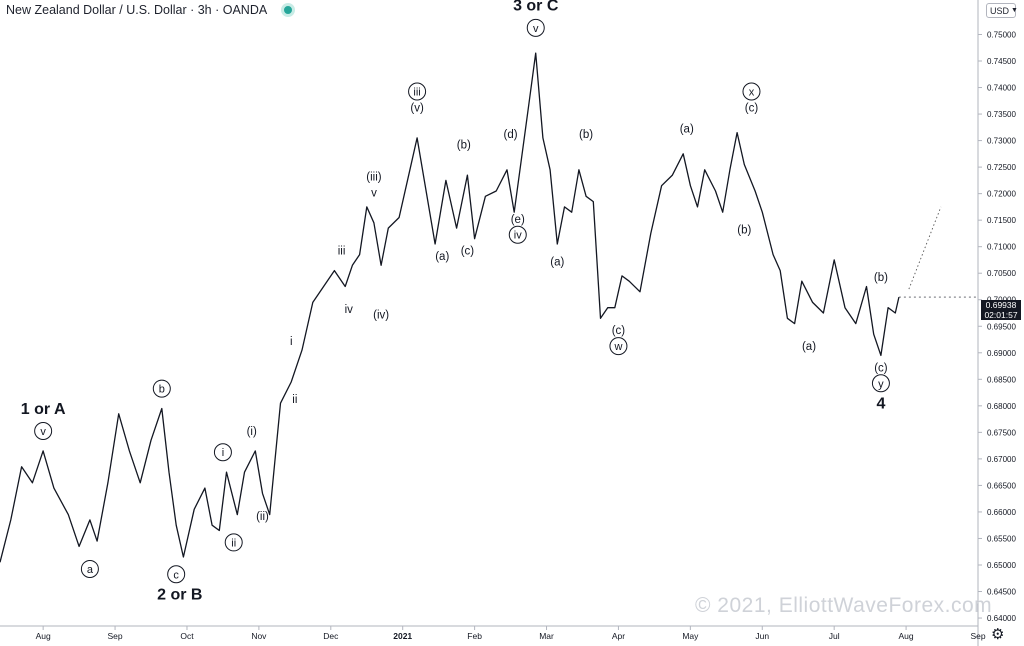 The height and width of the screenshot is (646, 1024). I want to click on chevron-down-icon: ▼, so click(1014, 10).